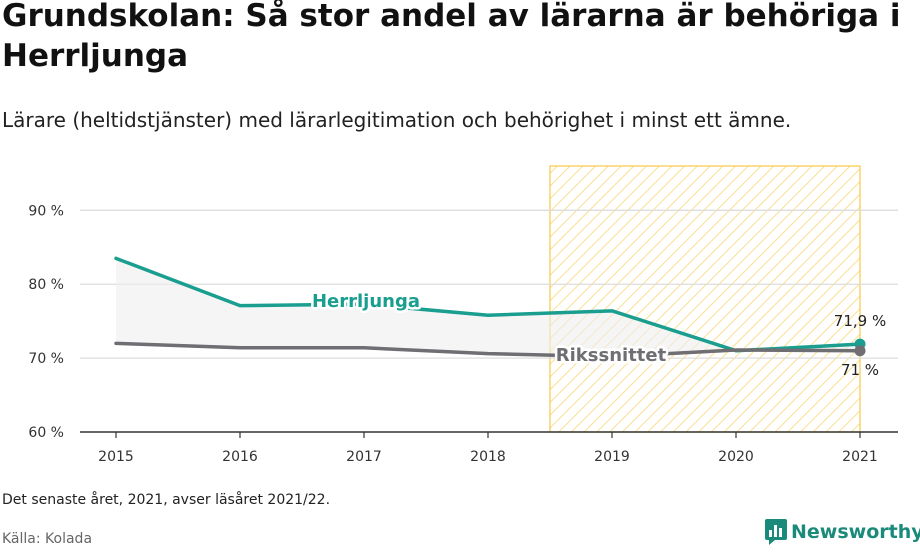 The width and height of the screenshot is (920, 552). I want to click on x-tick-label: 2018, so click(488, 457).